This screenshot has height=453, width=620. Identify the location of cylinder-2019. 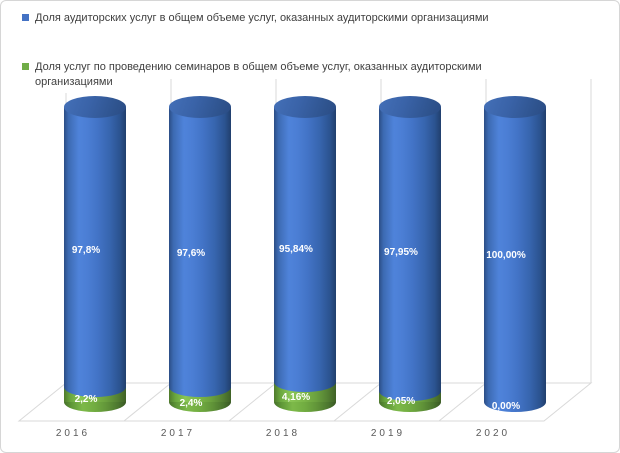
(410, 254).